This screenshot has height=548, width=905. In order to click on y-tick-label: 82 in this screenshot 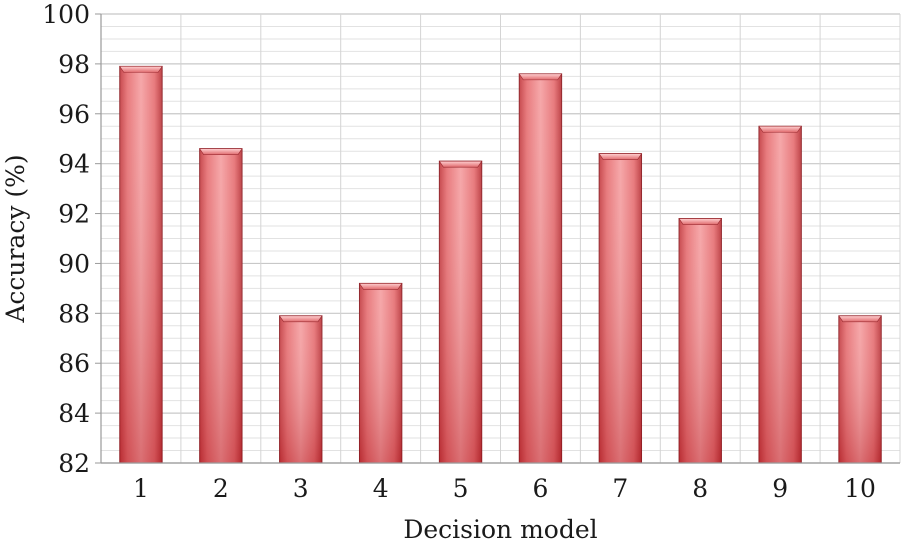, I will do `click(74, 463)`.